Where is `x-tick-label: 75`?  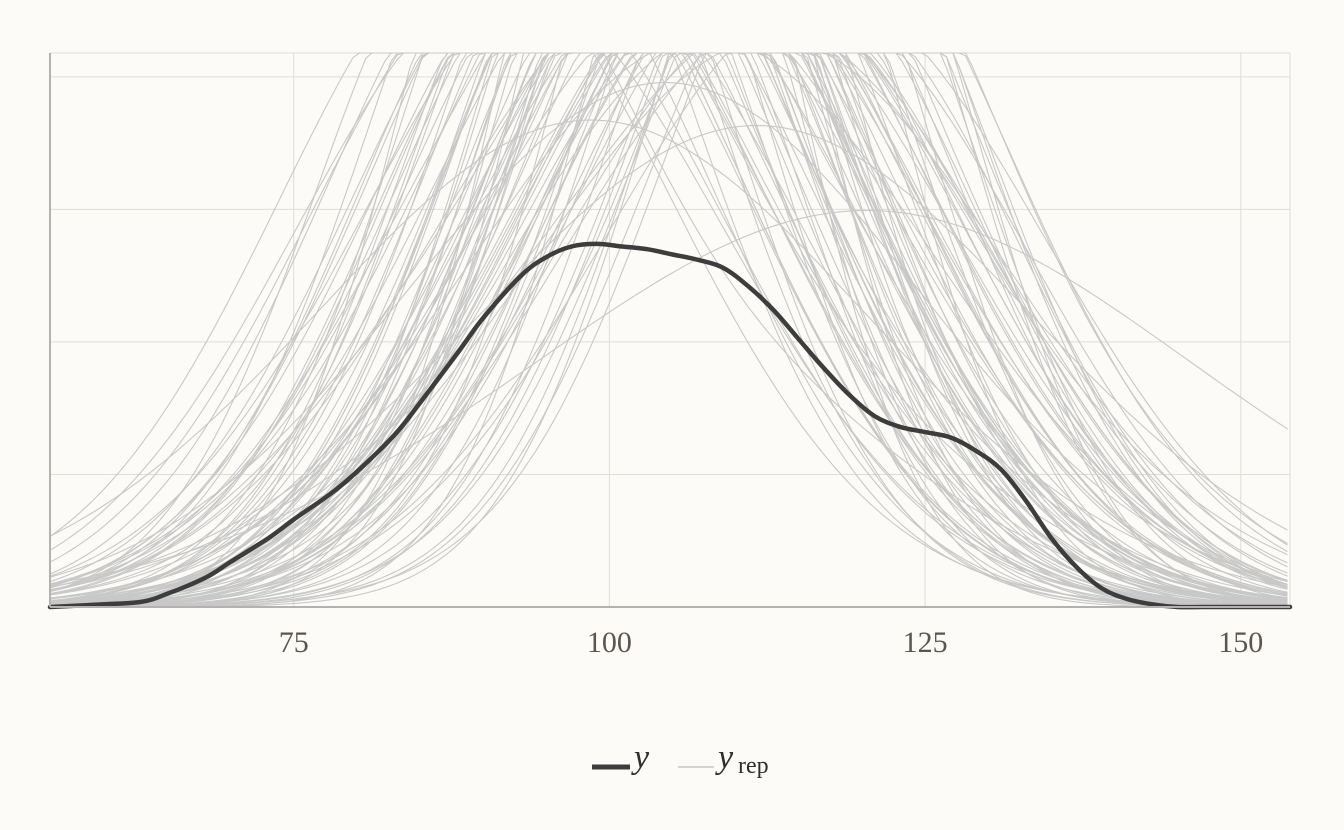
x-tick-label: 75 is located at coordinates (294, 642).